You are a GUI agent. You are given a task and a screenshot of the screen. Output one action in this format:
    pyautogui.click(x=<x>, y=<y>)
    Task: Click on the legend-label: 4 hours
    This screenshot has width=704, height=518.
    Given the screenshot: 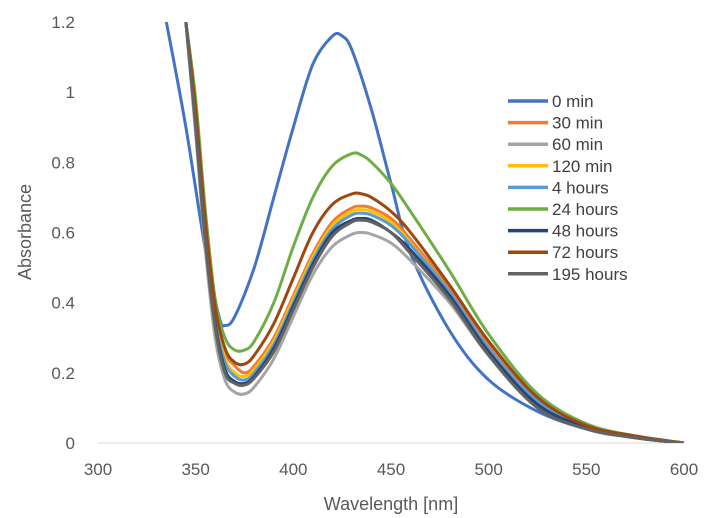 What is the action you would take?
    pyautogui.click(x=580, y=187)
    